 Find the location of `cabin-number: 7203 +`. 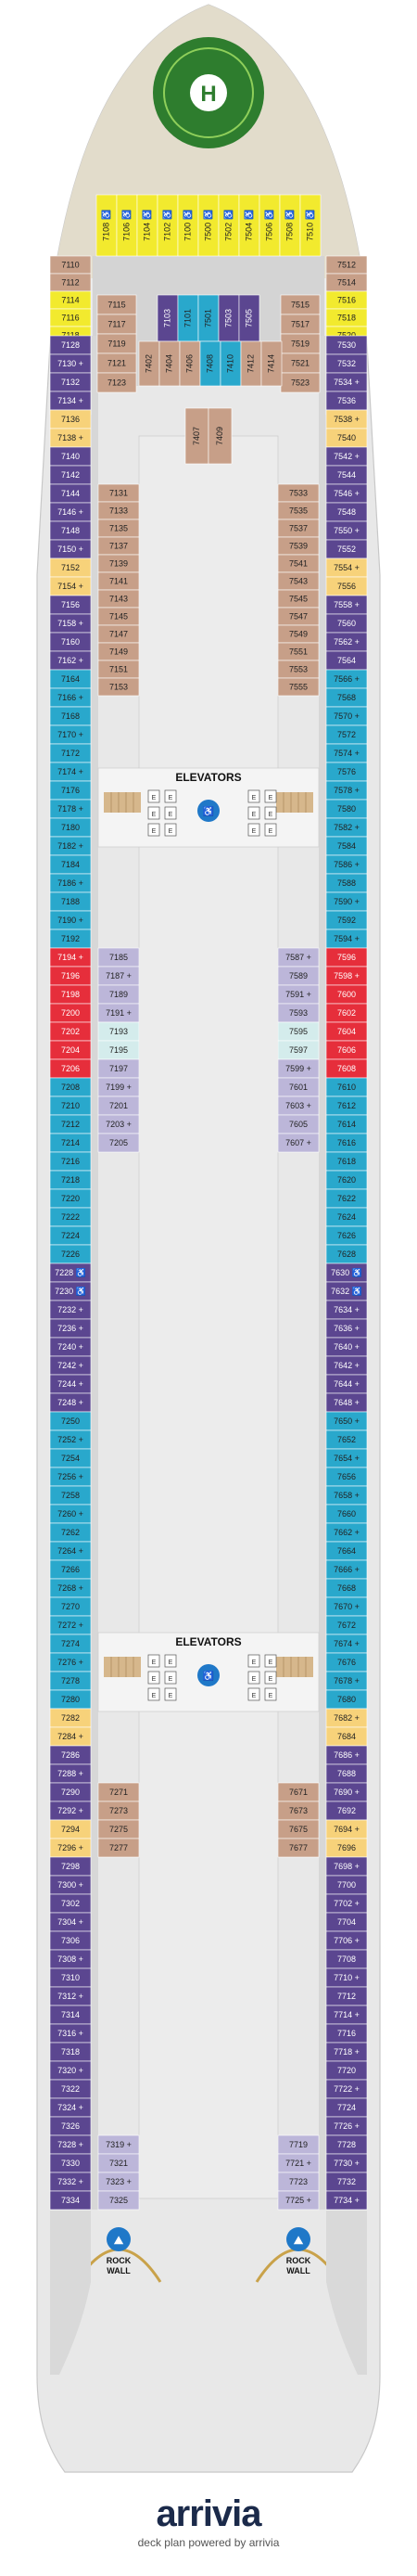

cabin-number: 7203 + is located at coordinates (119, 1124).